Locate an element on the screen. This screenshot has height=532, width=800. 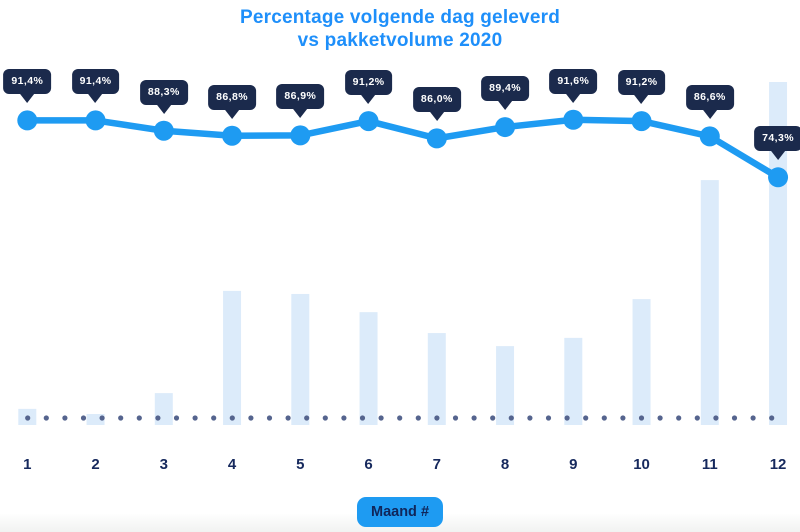
x-axis-label: 10 is located at coordinates (641, 464).